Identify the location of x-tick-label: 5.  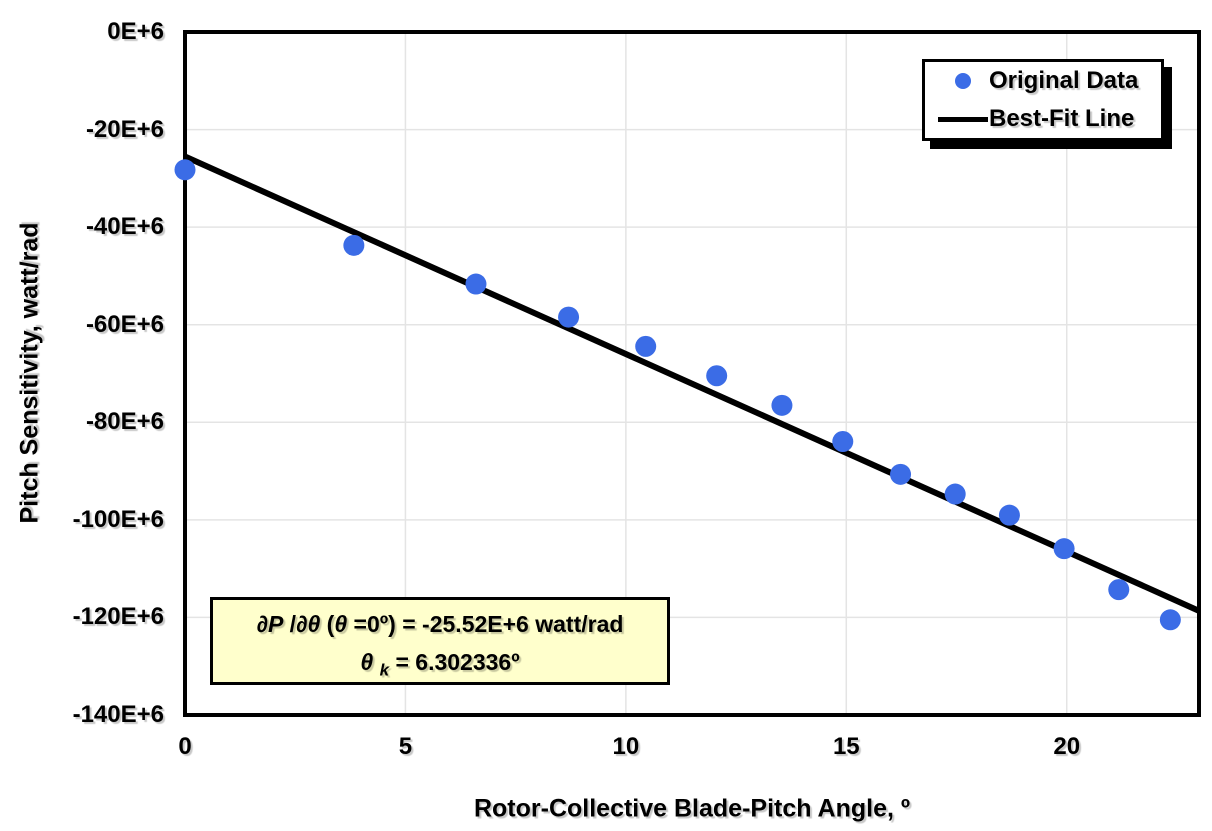
(405, 746).